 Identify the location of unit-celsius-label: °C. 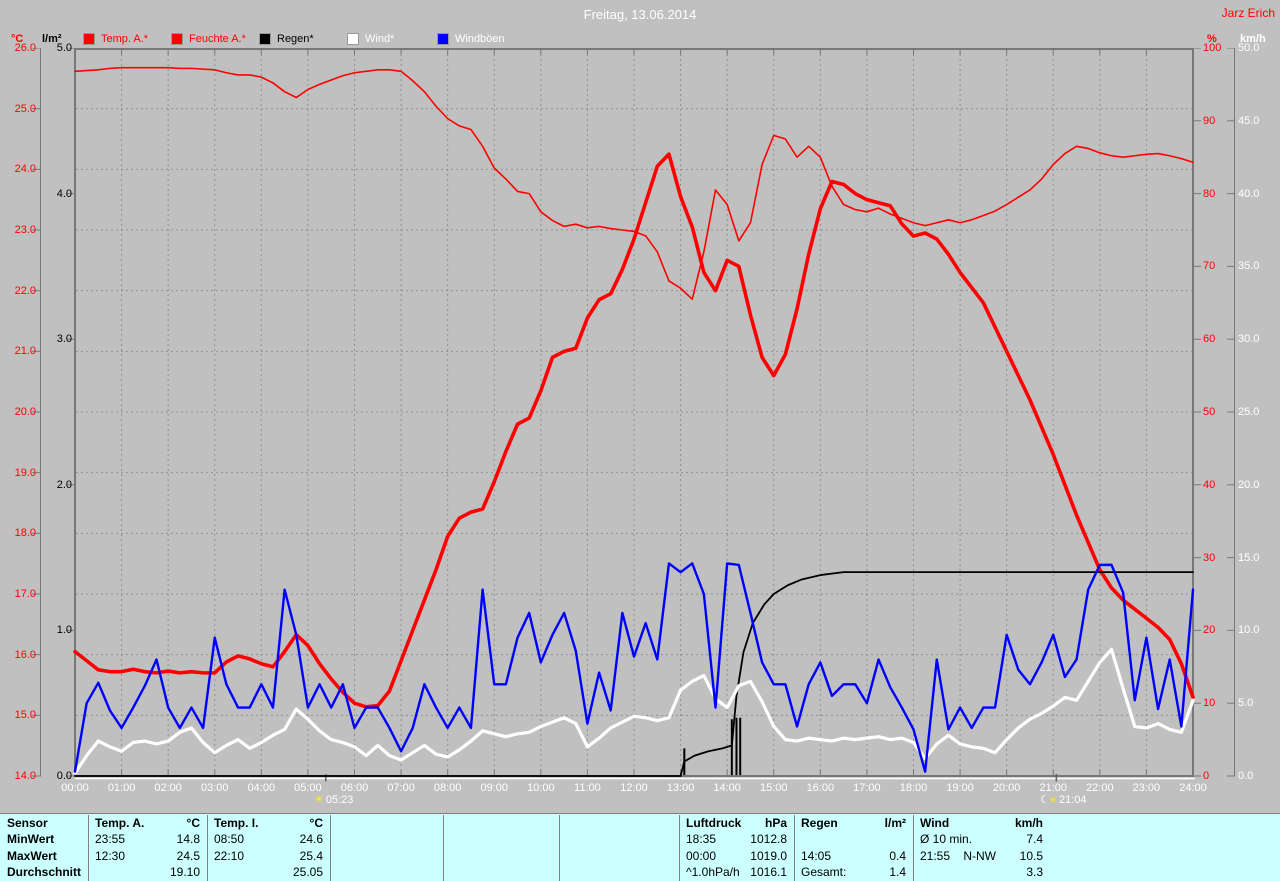
(17, 39).